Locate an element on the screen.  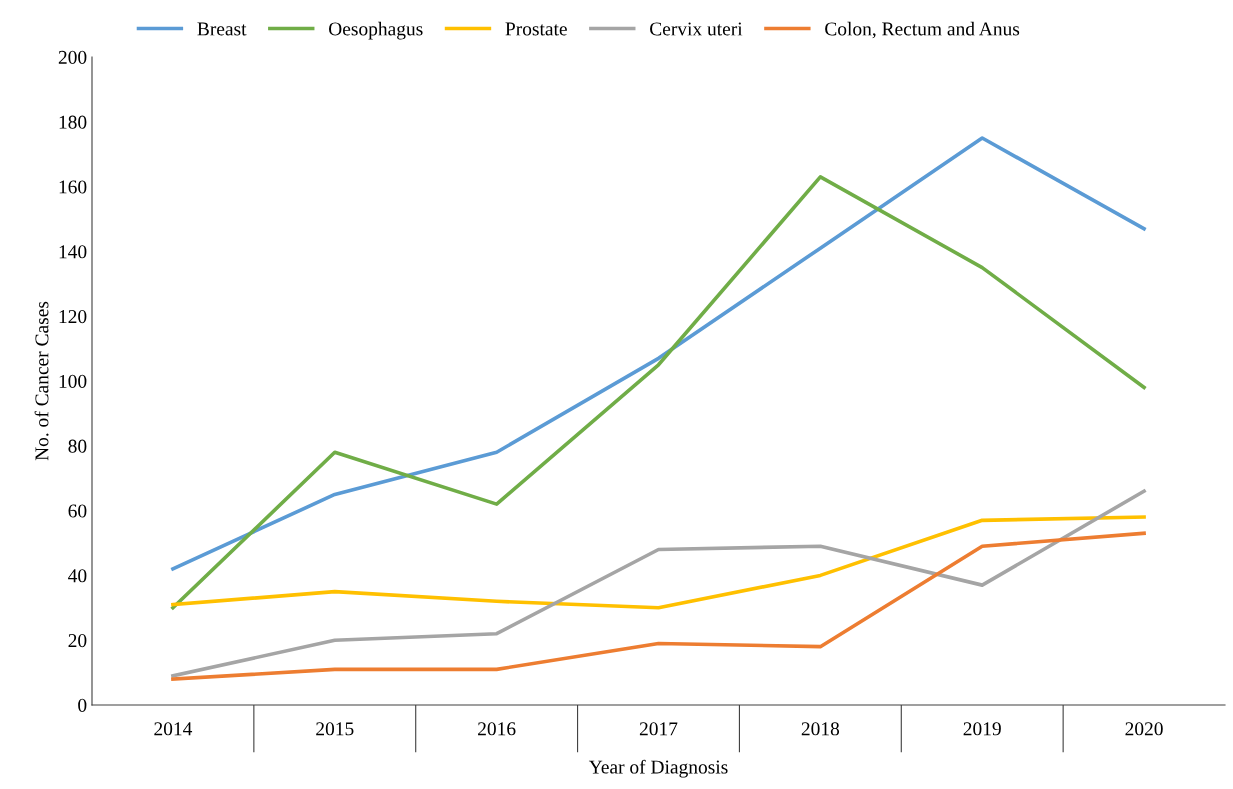
legend-label: Colon, Rectum and Anus is located at coordinates (922, 30).